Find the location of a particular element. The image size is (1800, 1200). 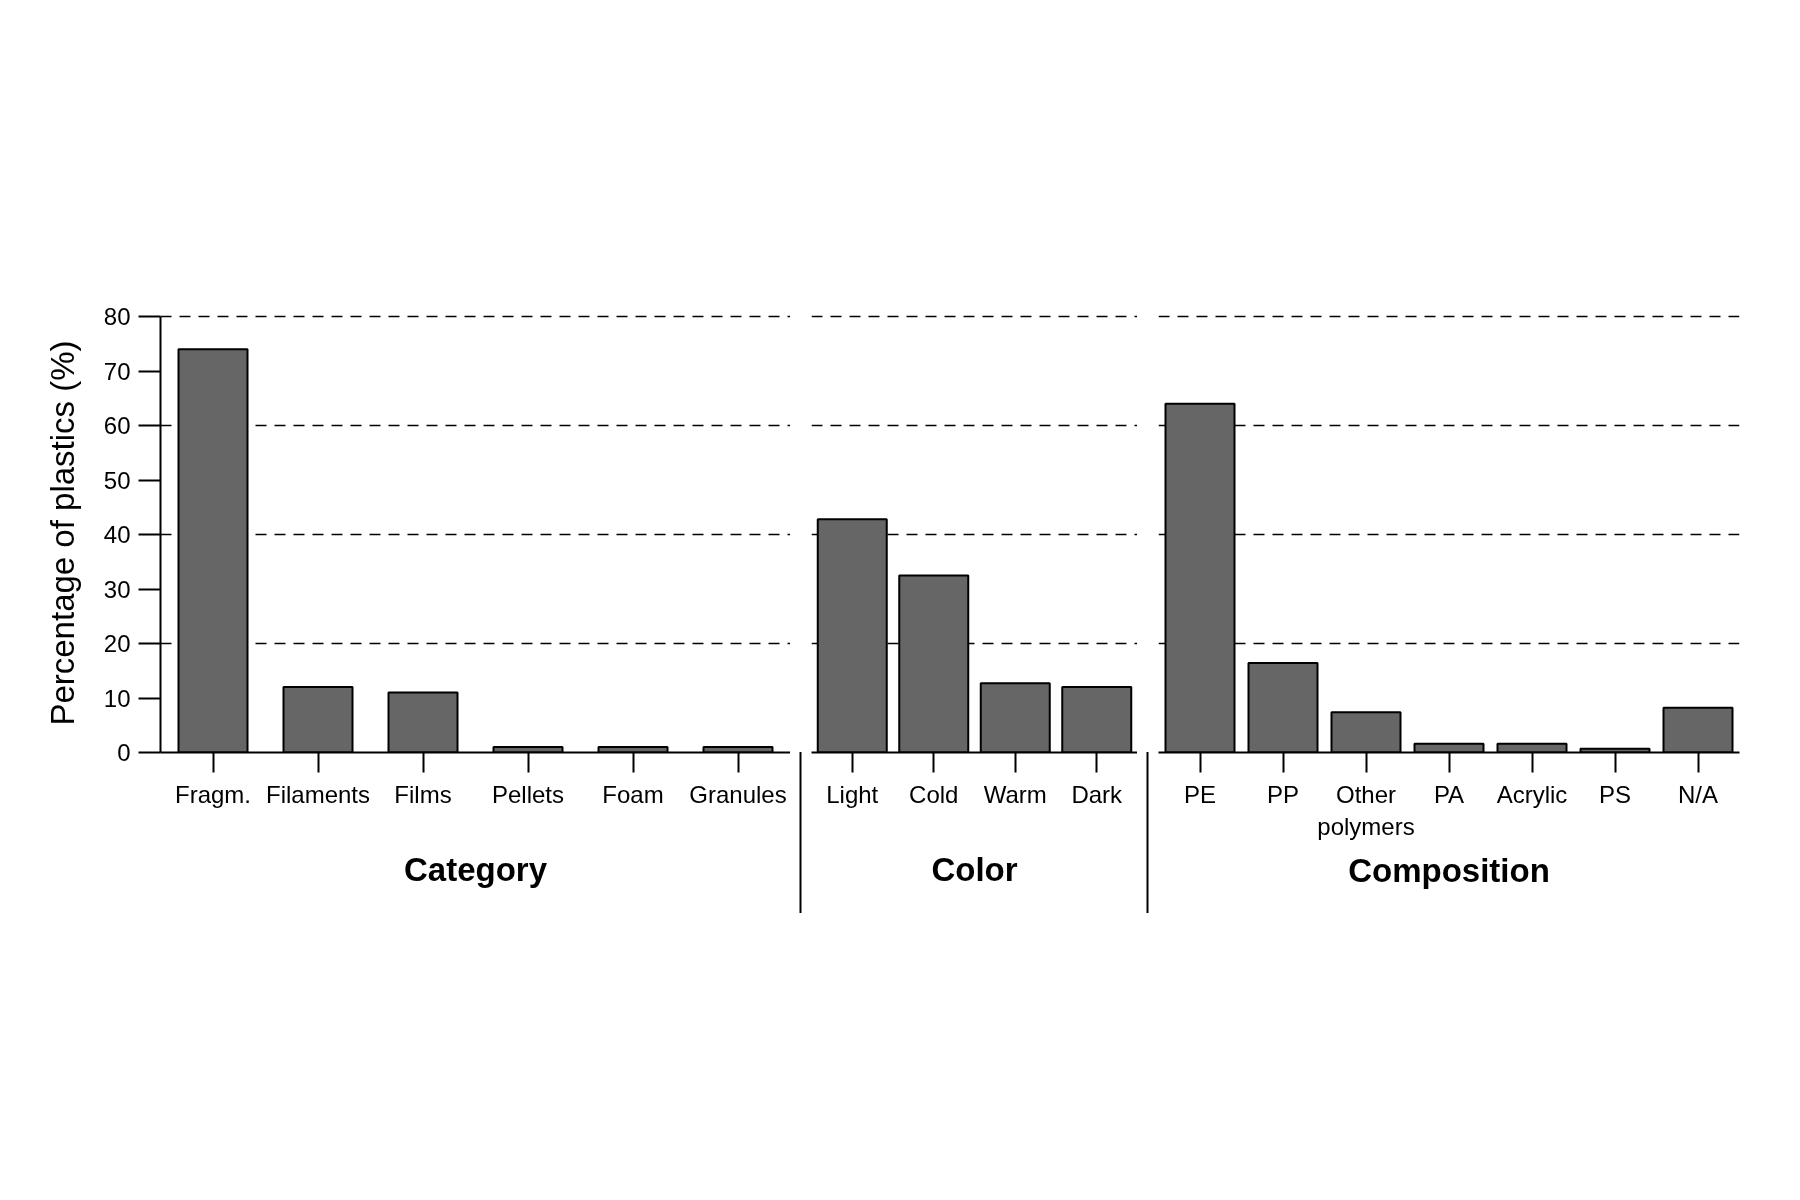

x-tick-label: PP is located at coordinates (1283, 794).